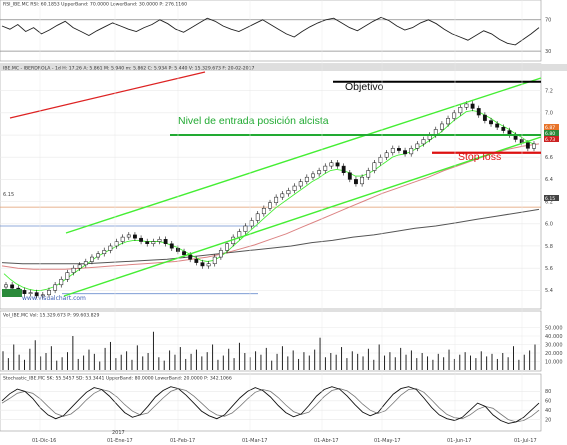 The image size is (567, 445). Describe the element at coordinates (549, 158) in the screenshot. I see `y-tick-label: 6.6` at that location.